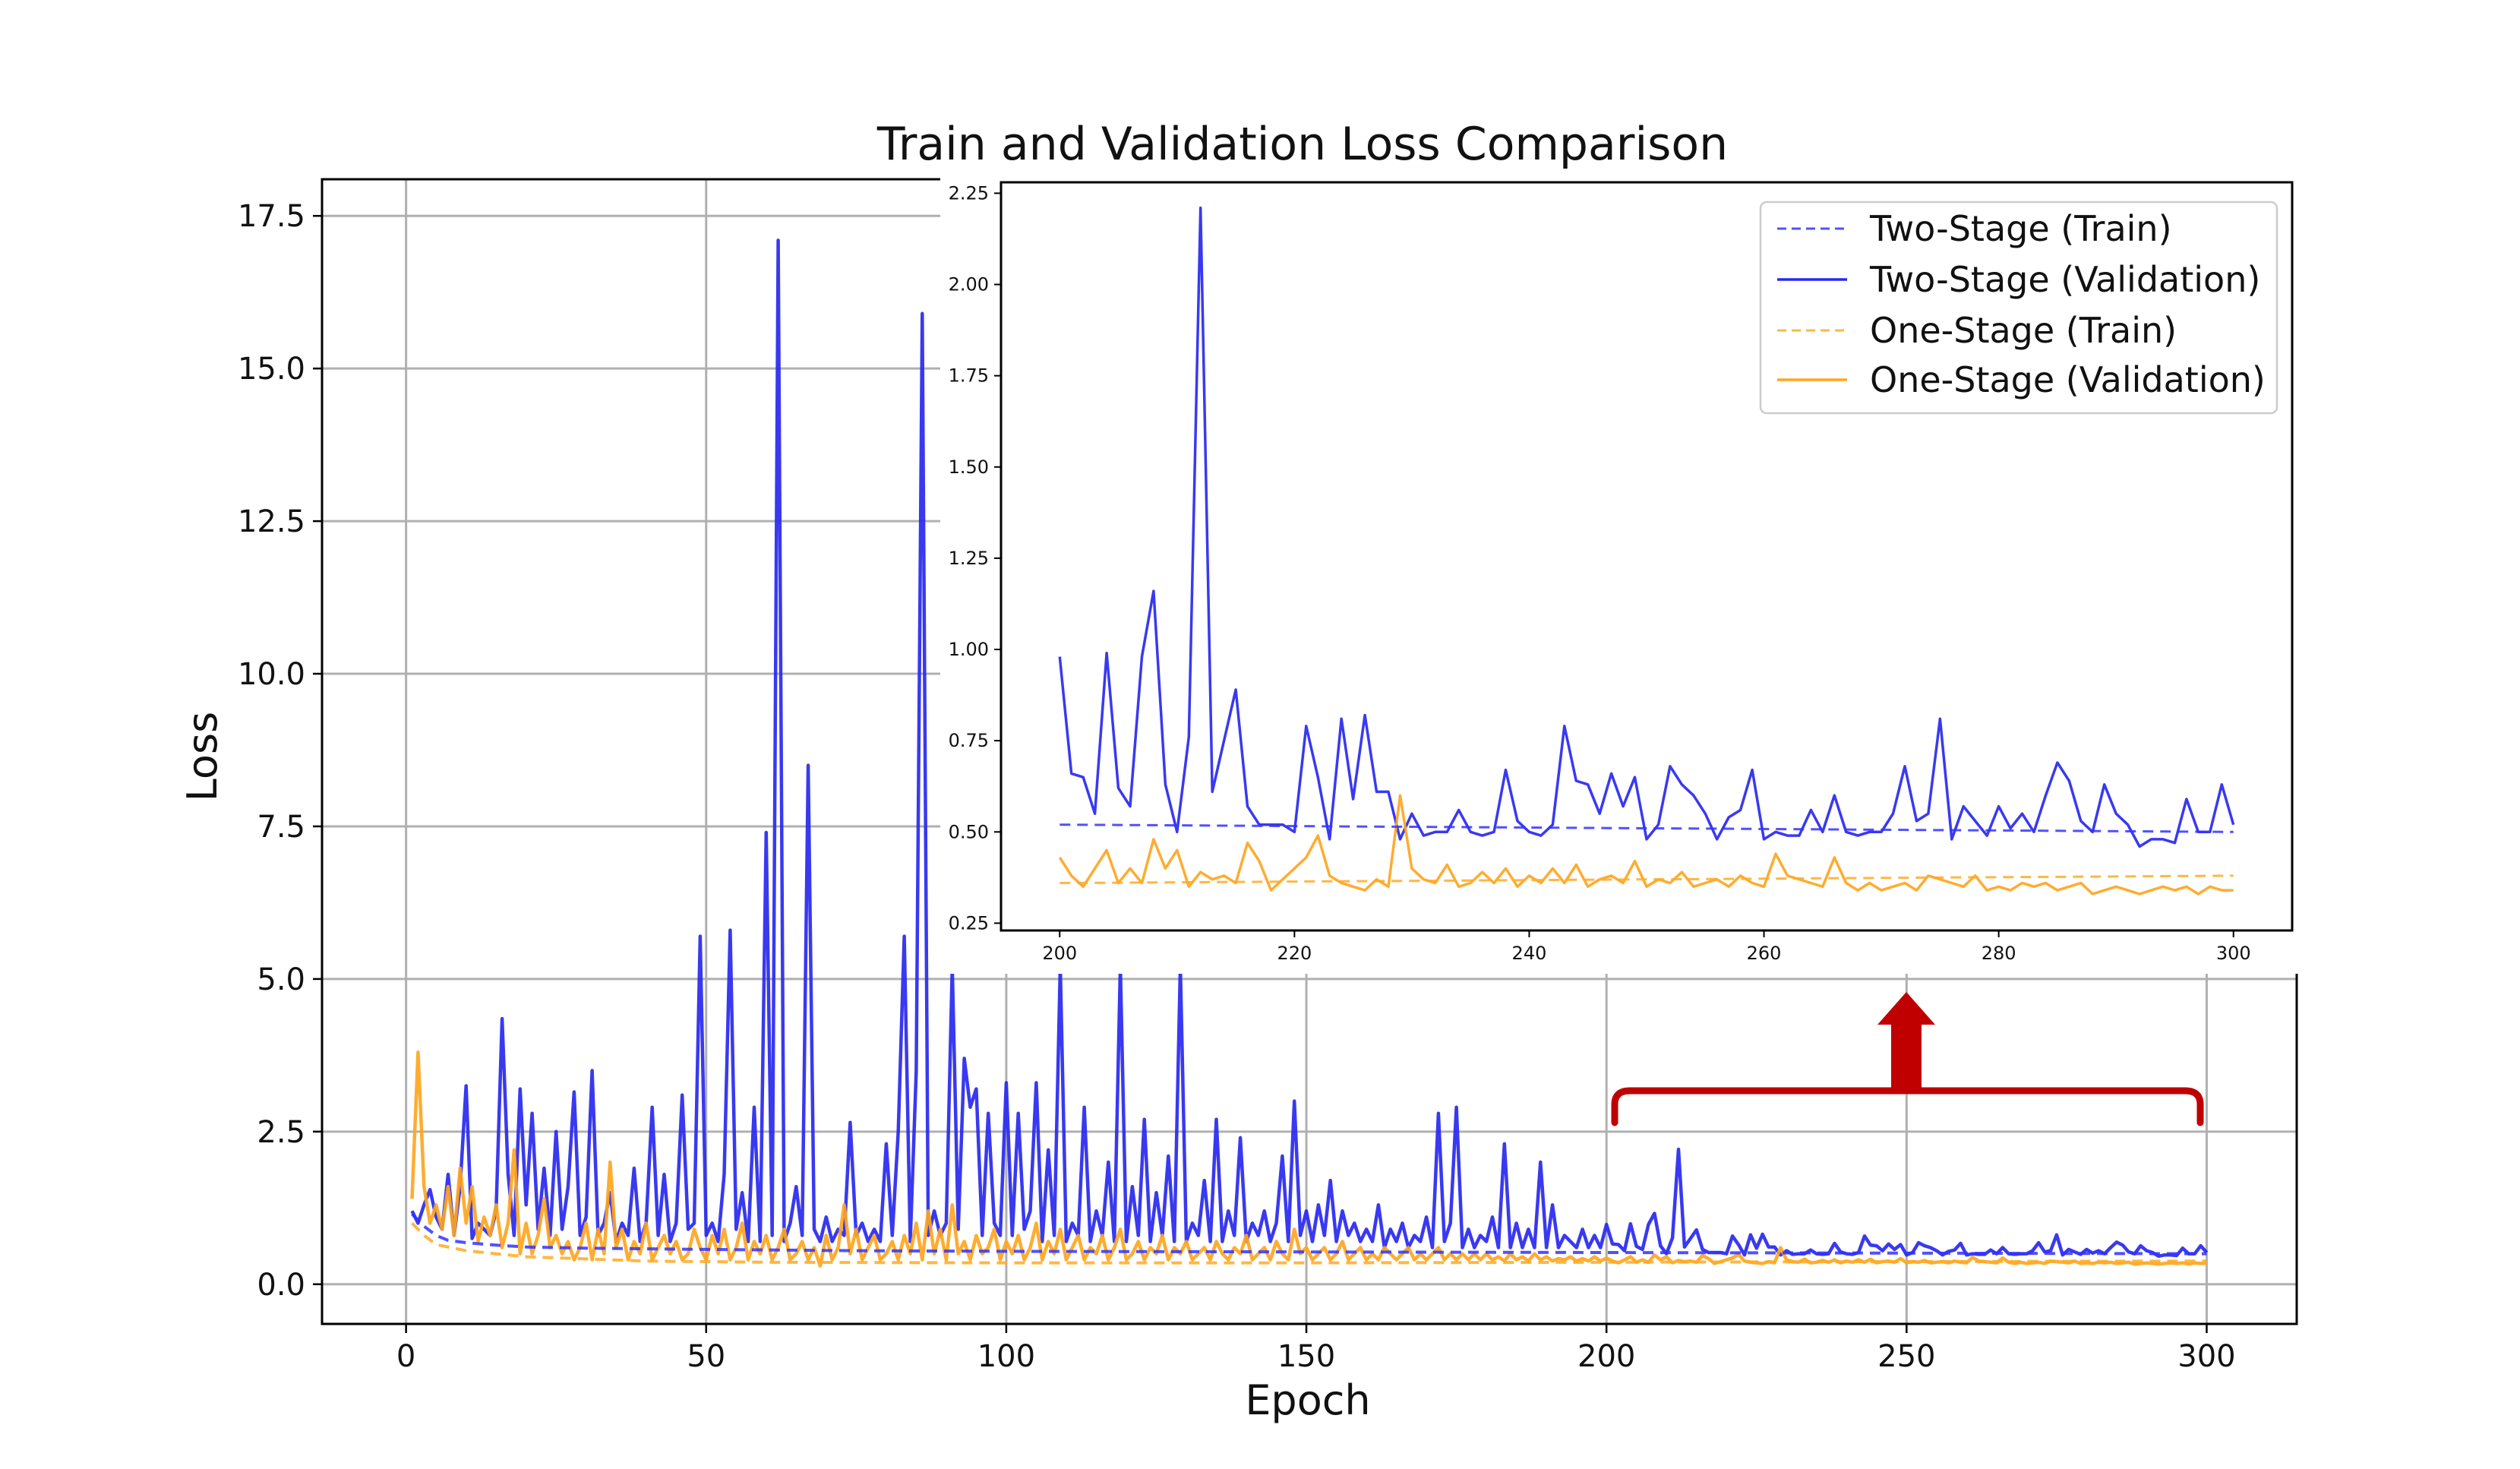  I want to click on x-tick-label: 100, so click(1006, 1356).